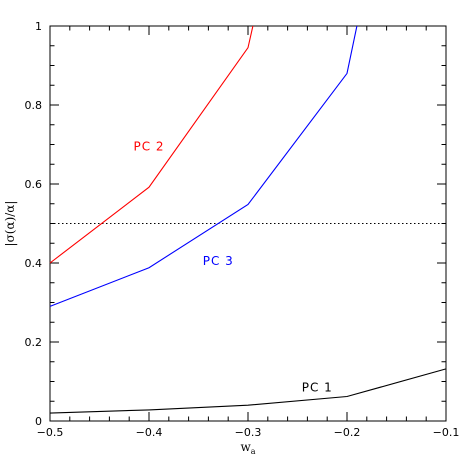 The image size is (471, 471). I want to click on y-tick-label: 0.2, so click(34, 342).